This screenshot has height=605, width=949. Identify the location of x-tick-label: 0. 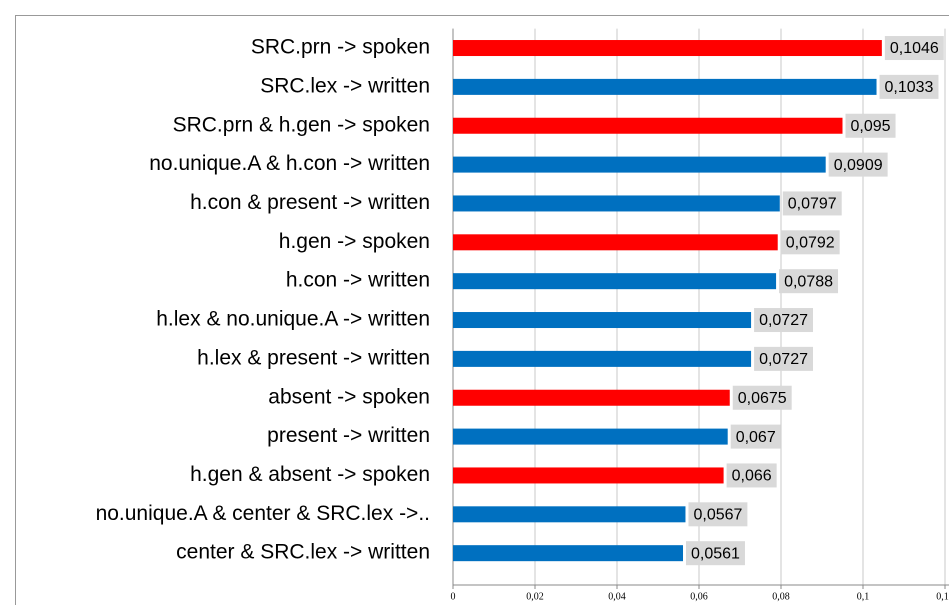
(453, 596).